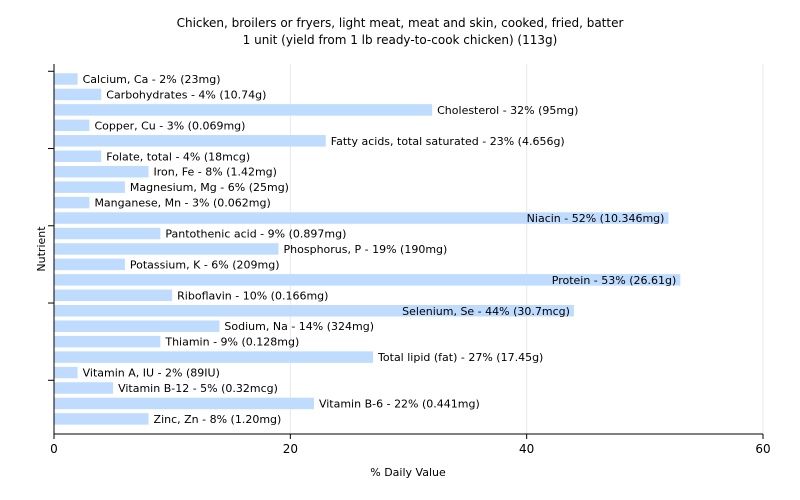 The image size is (800, 500). Describe the element at coordinates (151, 373) in the screenshot. I see `bar-label: Vitamin A, IU - 2% (89IU)` at that location.